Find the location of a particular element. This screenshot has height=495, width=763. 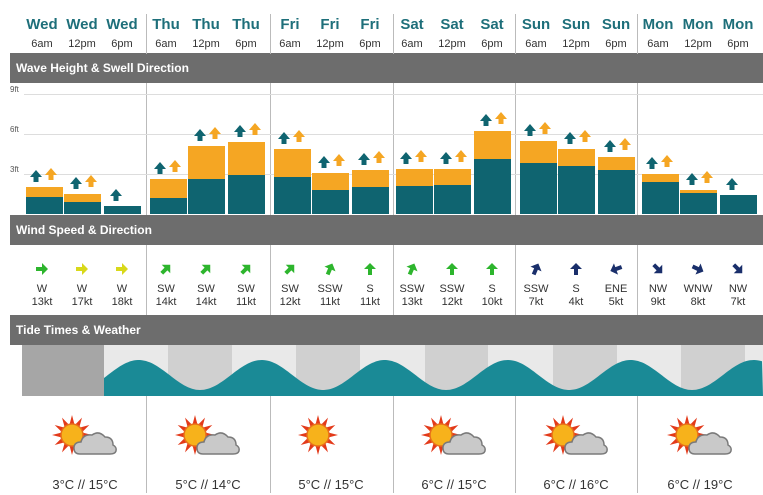

temperature-range: 5°C // 14°C is located at coordinates (208, 484).